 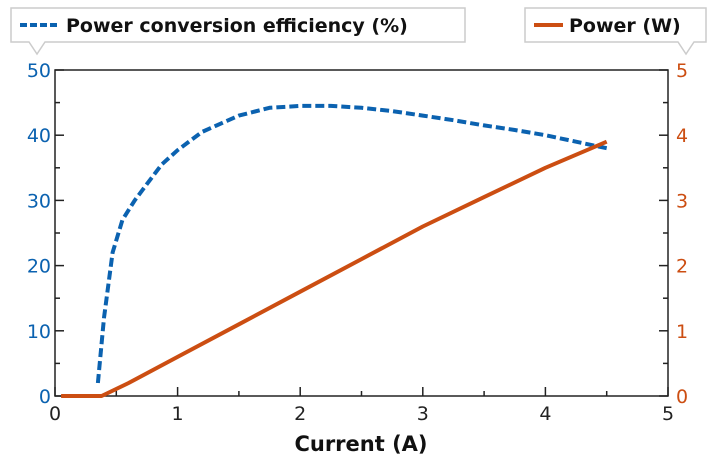 I want to click on y-right-tick-label: 1, so click(x=682, y=332).